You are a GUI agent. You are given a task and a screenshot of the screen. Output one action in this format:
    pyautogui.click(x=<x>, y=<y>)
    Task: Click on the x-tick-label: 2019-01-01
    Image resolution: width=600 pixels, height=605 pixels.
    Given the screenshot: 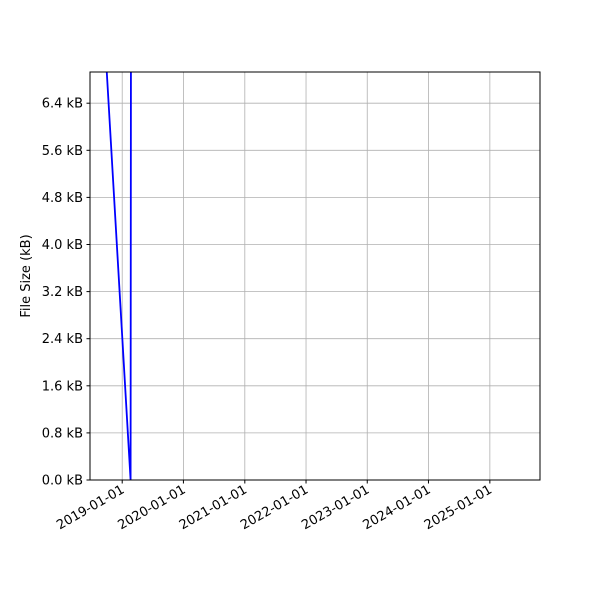 What is the action you would take?
    pyautogui.click(x=90, y=507)
    